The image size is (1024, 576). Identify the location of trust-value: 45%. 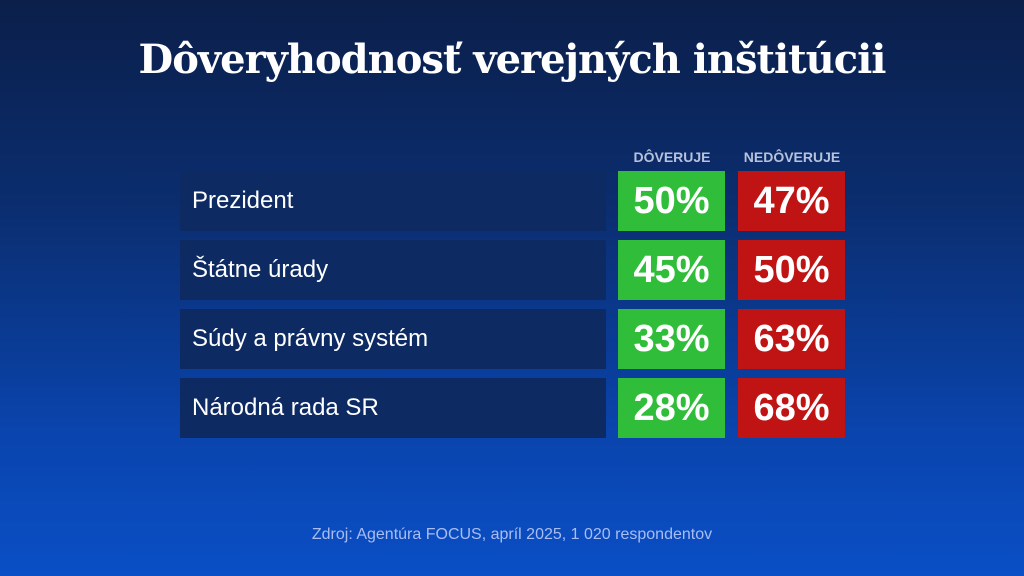
(671, 270).